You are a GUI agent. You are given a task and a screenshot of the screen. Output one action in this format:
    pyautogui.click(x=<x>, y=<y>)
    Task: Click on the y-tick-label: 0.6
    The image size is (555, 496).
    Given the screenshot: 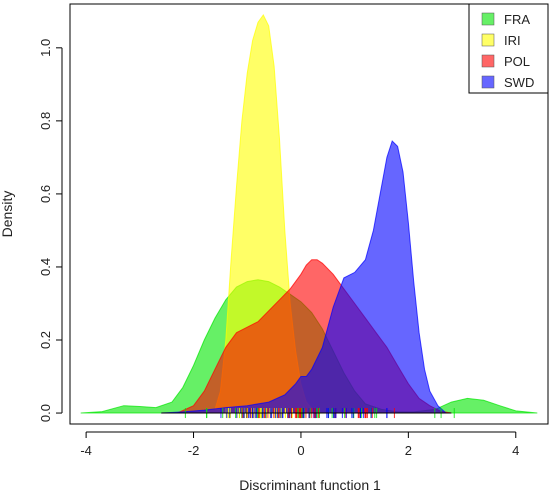 What is the action you would take?
    pyautogui.click(x=45, y=194)
    